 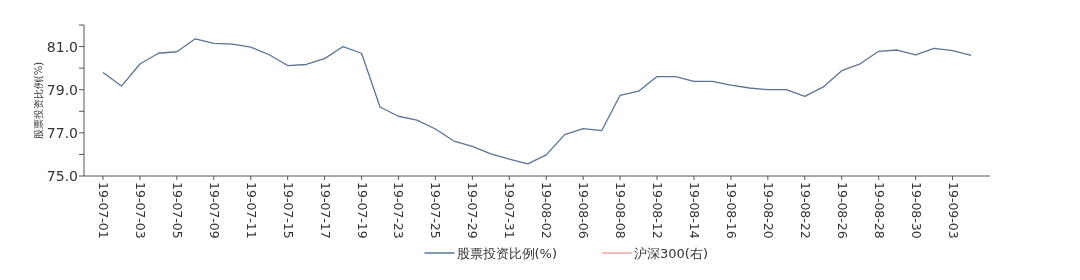 I want to click on x-tick-label: 19-09-03, so click(x=953, y=210).